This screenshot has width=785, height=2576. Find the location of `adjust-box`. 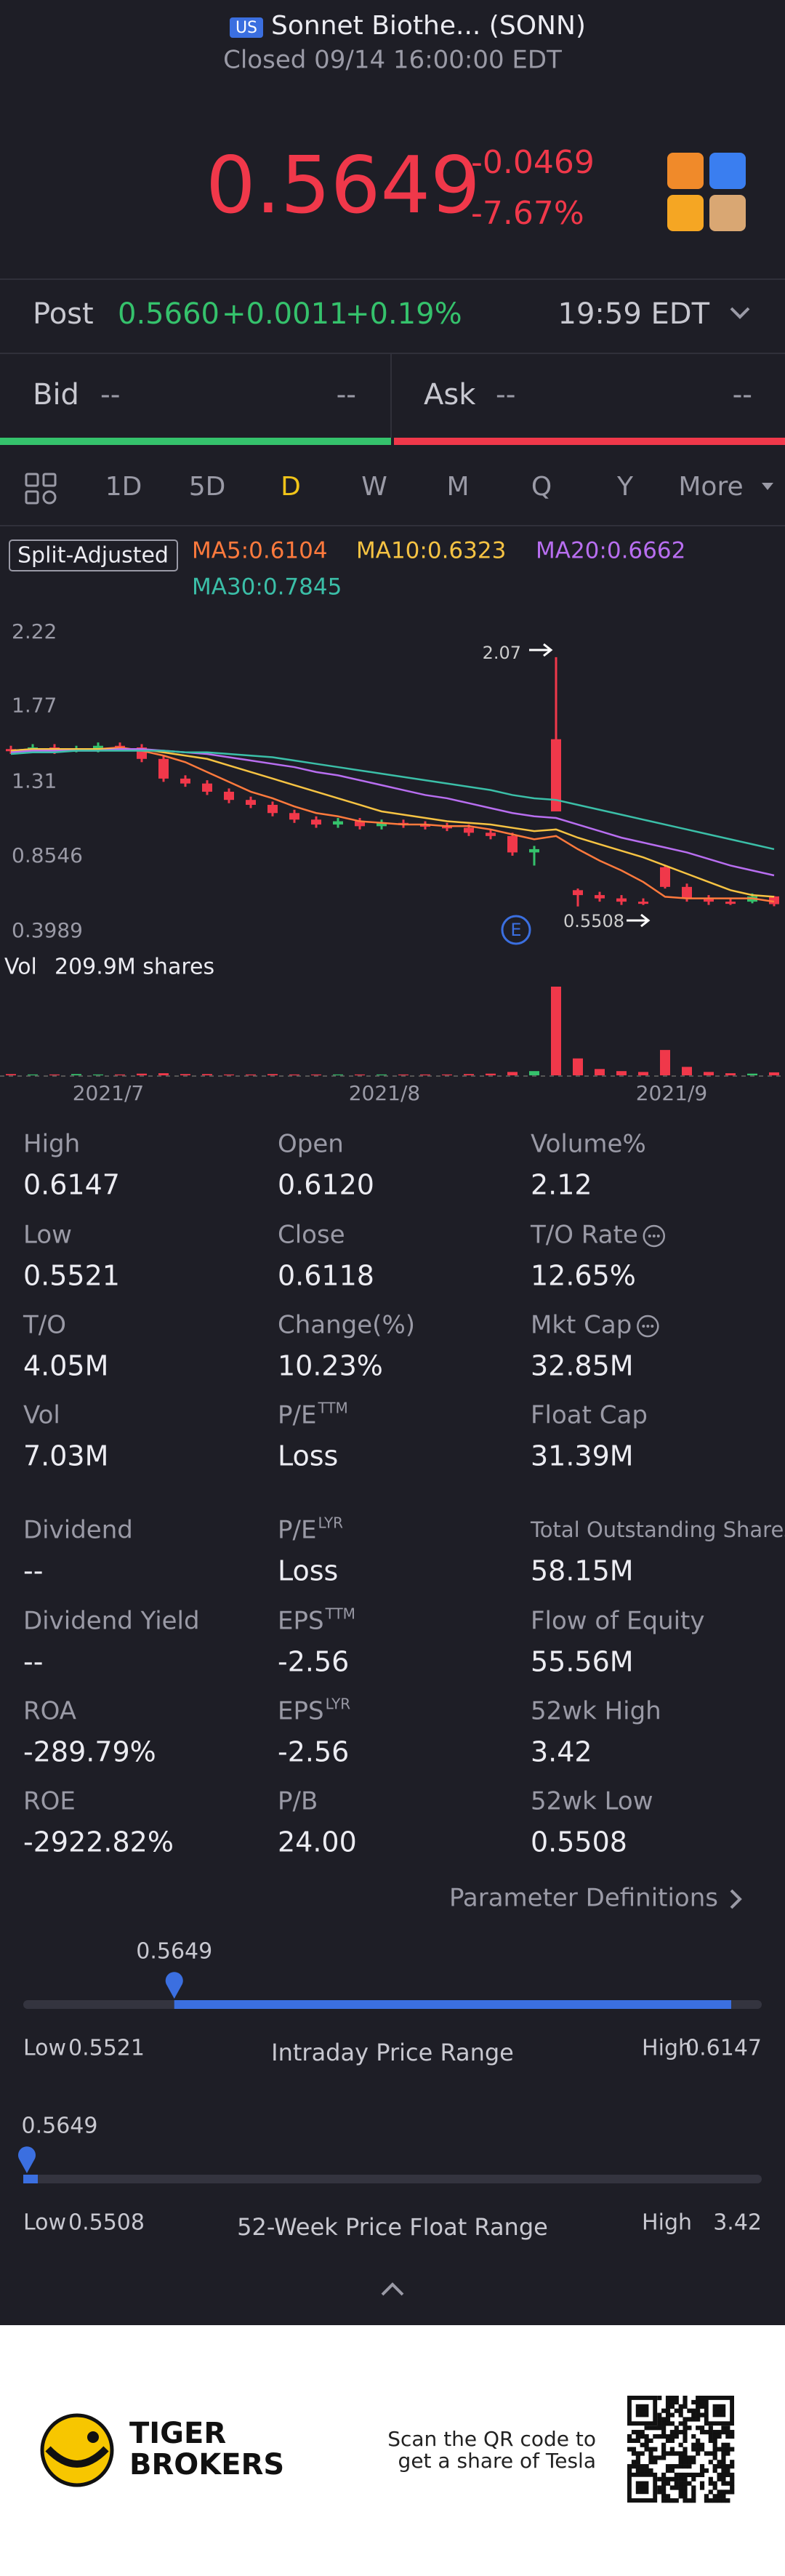

adjust-box is located at coordinates (93, 555).